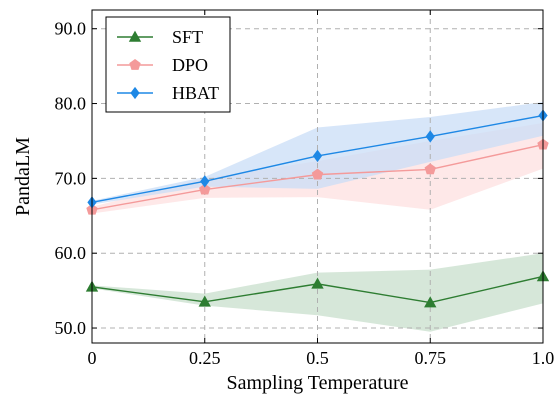  Describe the element at coordinates (92, 358) in the screenshot. I see `x-tick-label: 0` at that location.